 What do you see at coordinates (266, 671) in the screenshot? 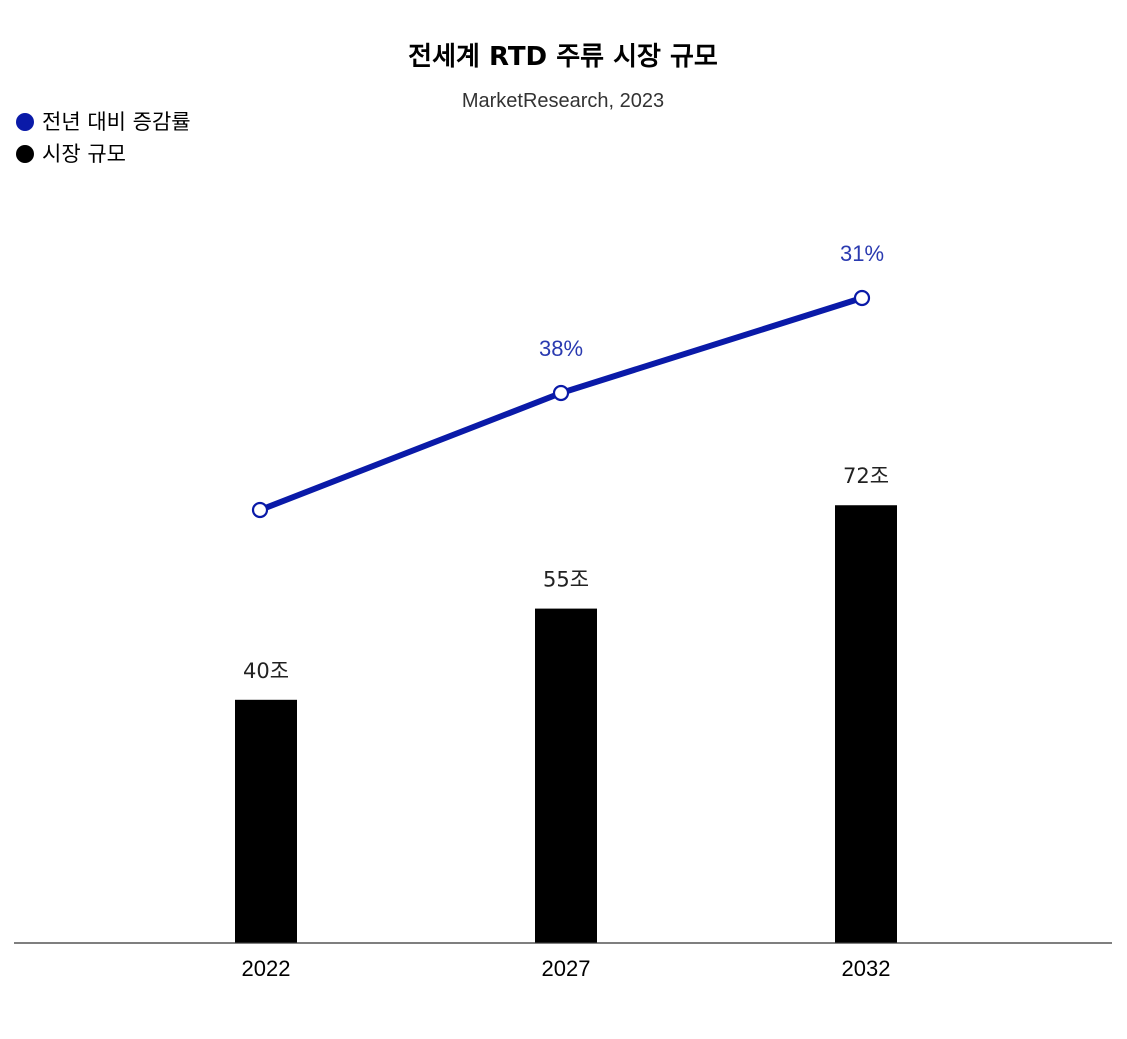
I see `bar-value-label-2022: 40조` at bounding box center [266, 671].